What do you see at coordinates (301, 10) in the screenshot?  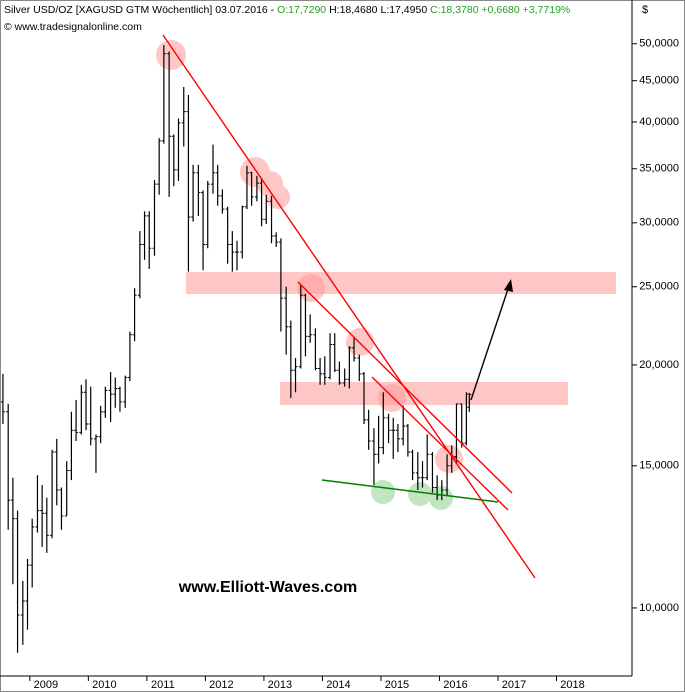 I see `open-label: O:17,7290` at bounding box center [301, 10].